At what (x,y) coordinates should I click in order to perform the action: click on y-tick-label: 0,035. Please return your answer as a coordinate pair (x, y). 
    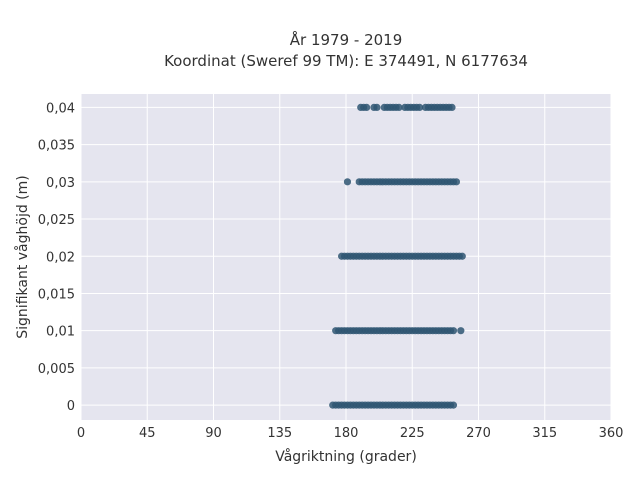
    Looking at the image, I should click on (56, 146).